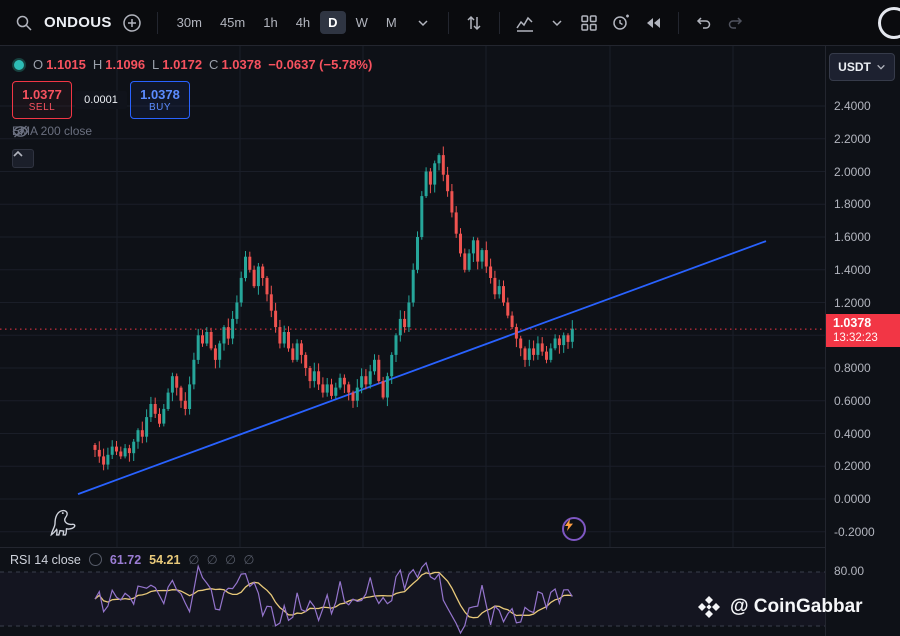 The image size is (900, 636). Describe the element at coordinates (23, 158) in the screenshot. I see `collapse-legend-button` at that location.